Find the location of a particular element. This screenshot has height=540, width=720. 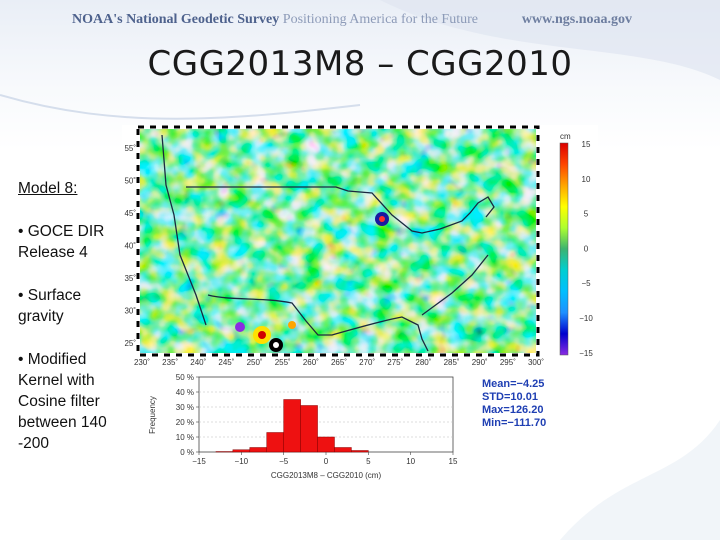

histogram-x-ticks: −15 −10 −5 0 5 10 15 is located at coordinates (325, 459).